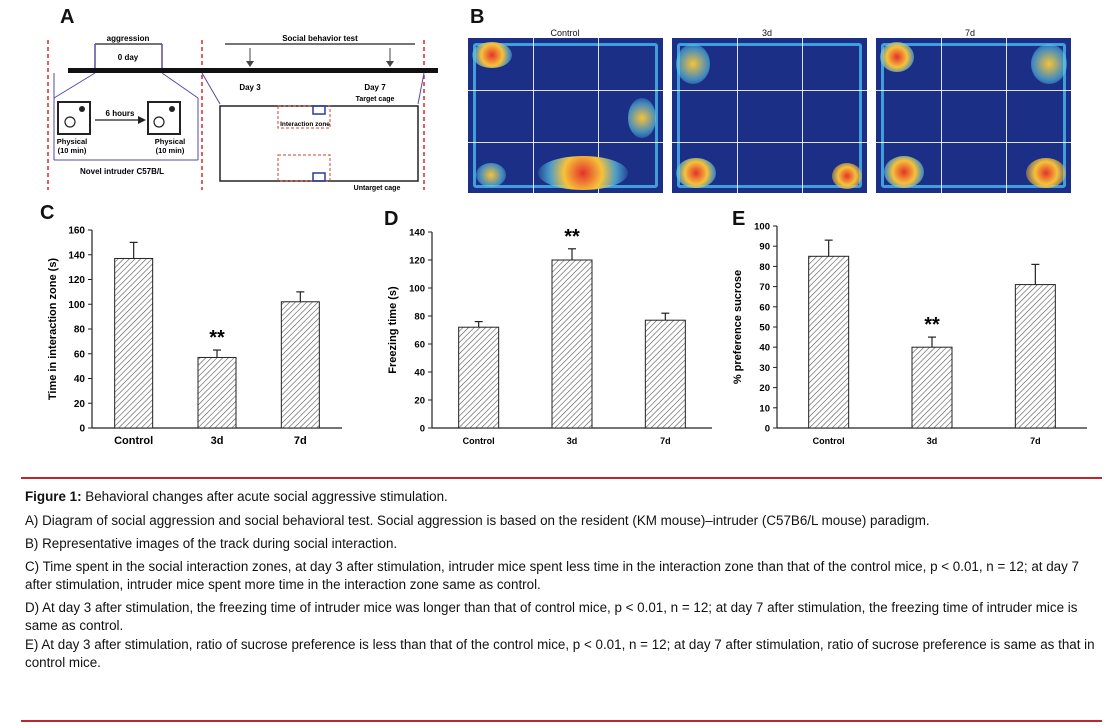 The width and height of the screenshot is (1109, 728). Describe the element at coordinates (53, 496) in the screenshot. I see `caption-title: Figure 1:` at that location.